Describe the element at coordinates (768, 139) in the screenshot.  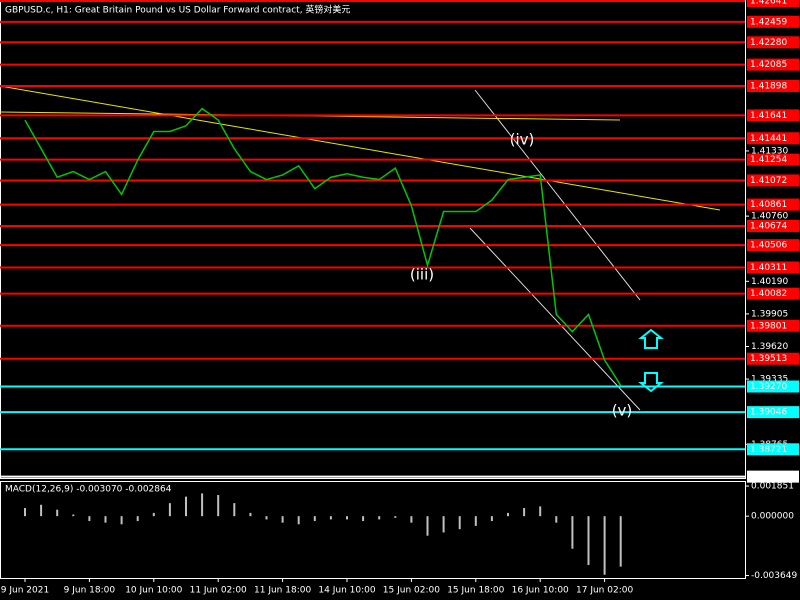
I see `level-label: 1.41441` at that location.